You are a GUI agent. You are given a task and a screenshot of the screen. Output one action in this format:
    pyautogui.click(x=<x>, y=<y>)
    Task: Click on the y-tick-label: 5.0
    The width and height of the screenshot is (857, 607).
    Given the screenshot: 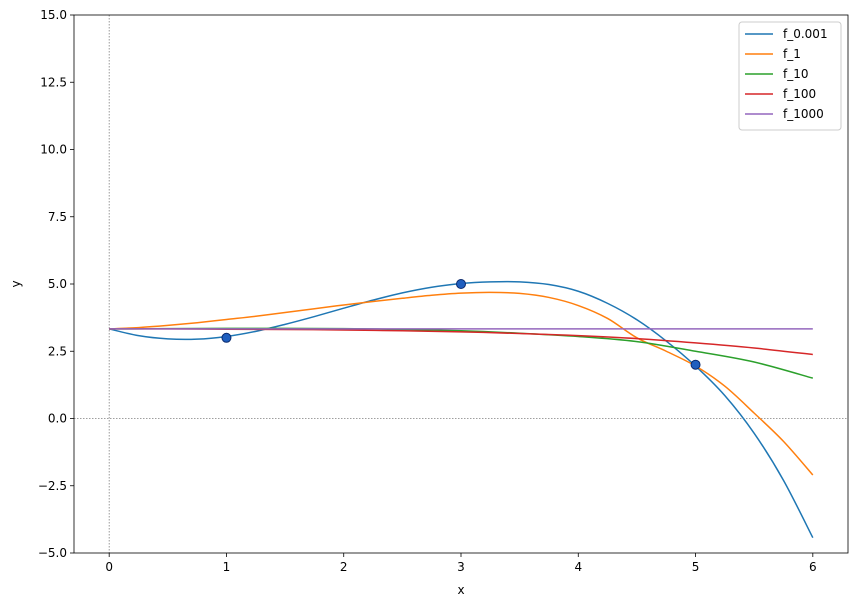 What is the action you would take?
    pyautogui.click(x=57, y=284)
    